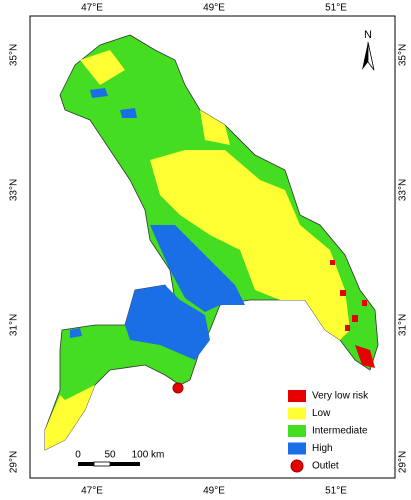  What do you see at coordinates (321, 413) in the screenshot?
I see `legend-label: Low` at bounding box center [321, 413].